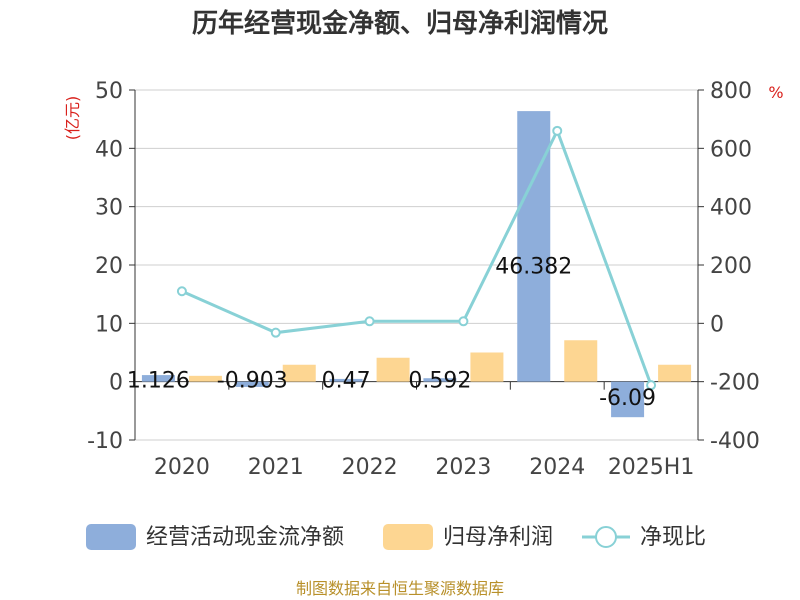 Image resolution: width=800 pixels, height=600 pixels. Describe the element at coordinates (400, 588) in the screenshot. I see `source-note: 制图数据来自恒生聚源数据库` at that location.